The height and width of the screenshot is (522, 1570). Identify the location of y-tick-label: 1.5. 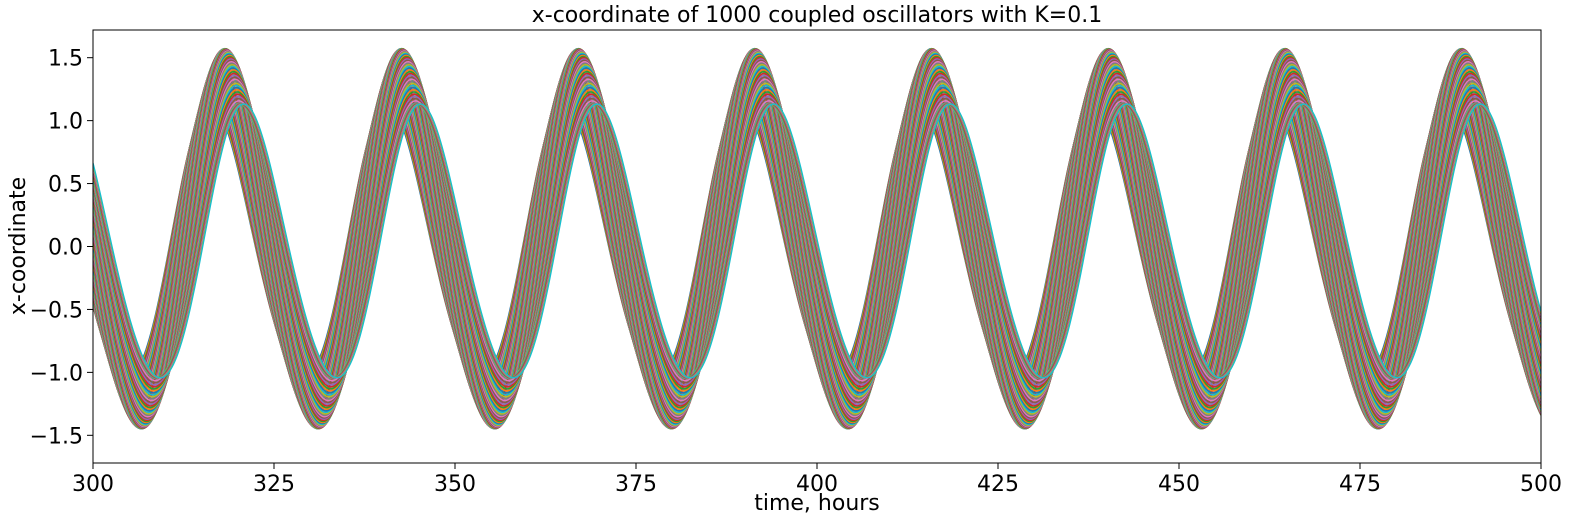
(65, 59).